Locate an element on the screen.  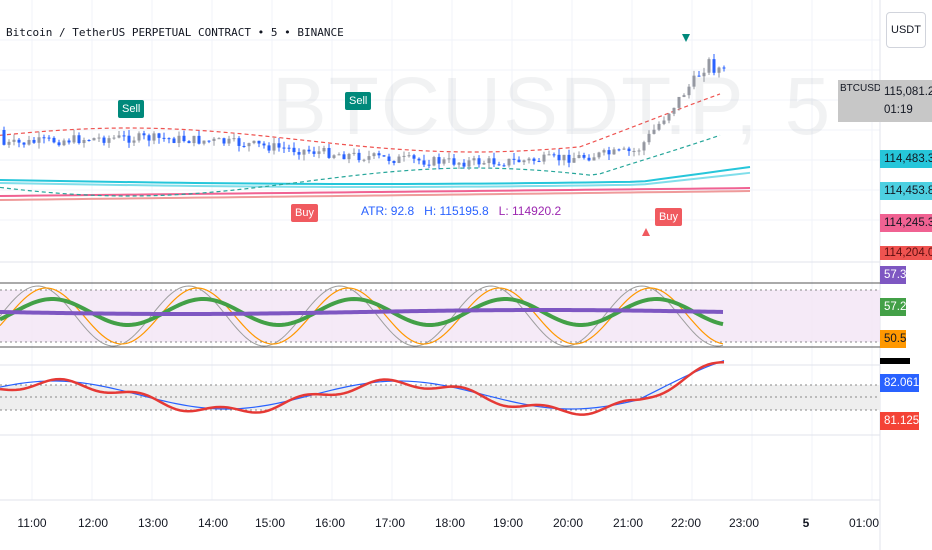
rsi-signal-line is located at coordinates (362, 388).